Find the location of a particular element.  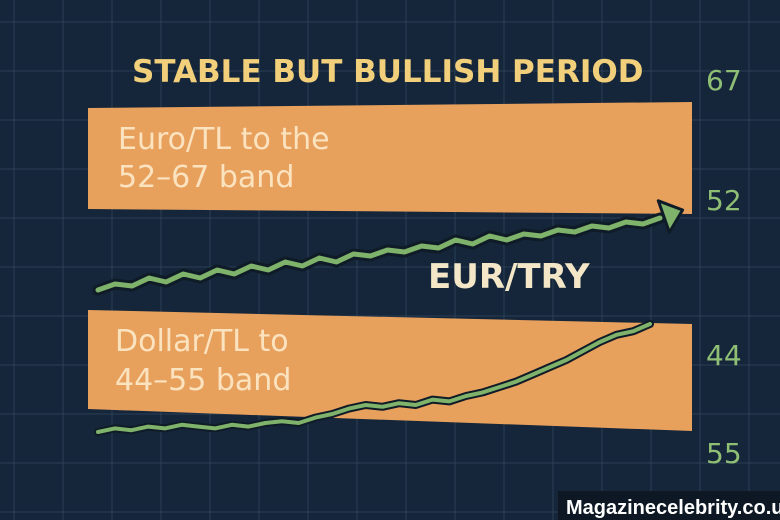

series-upper is located at coordinates (388, 247).